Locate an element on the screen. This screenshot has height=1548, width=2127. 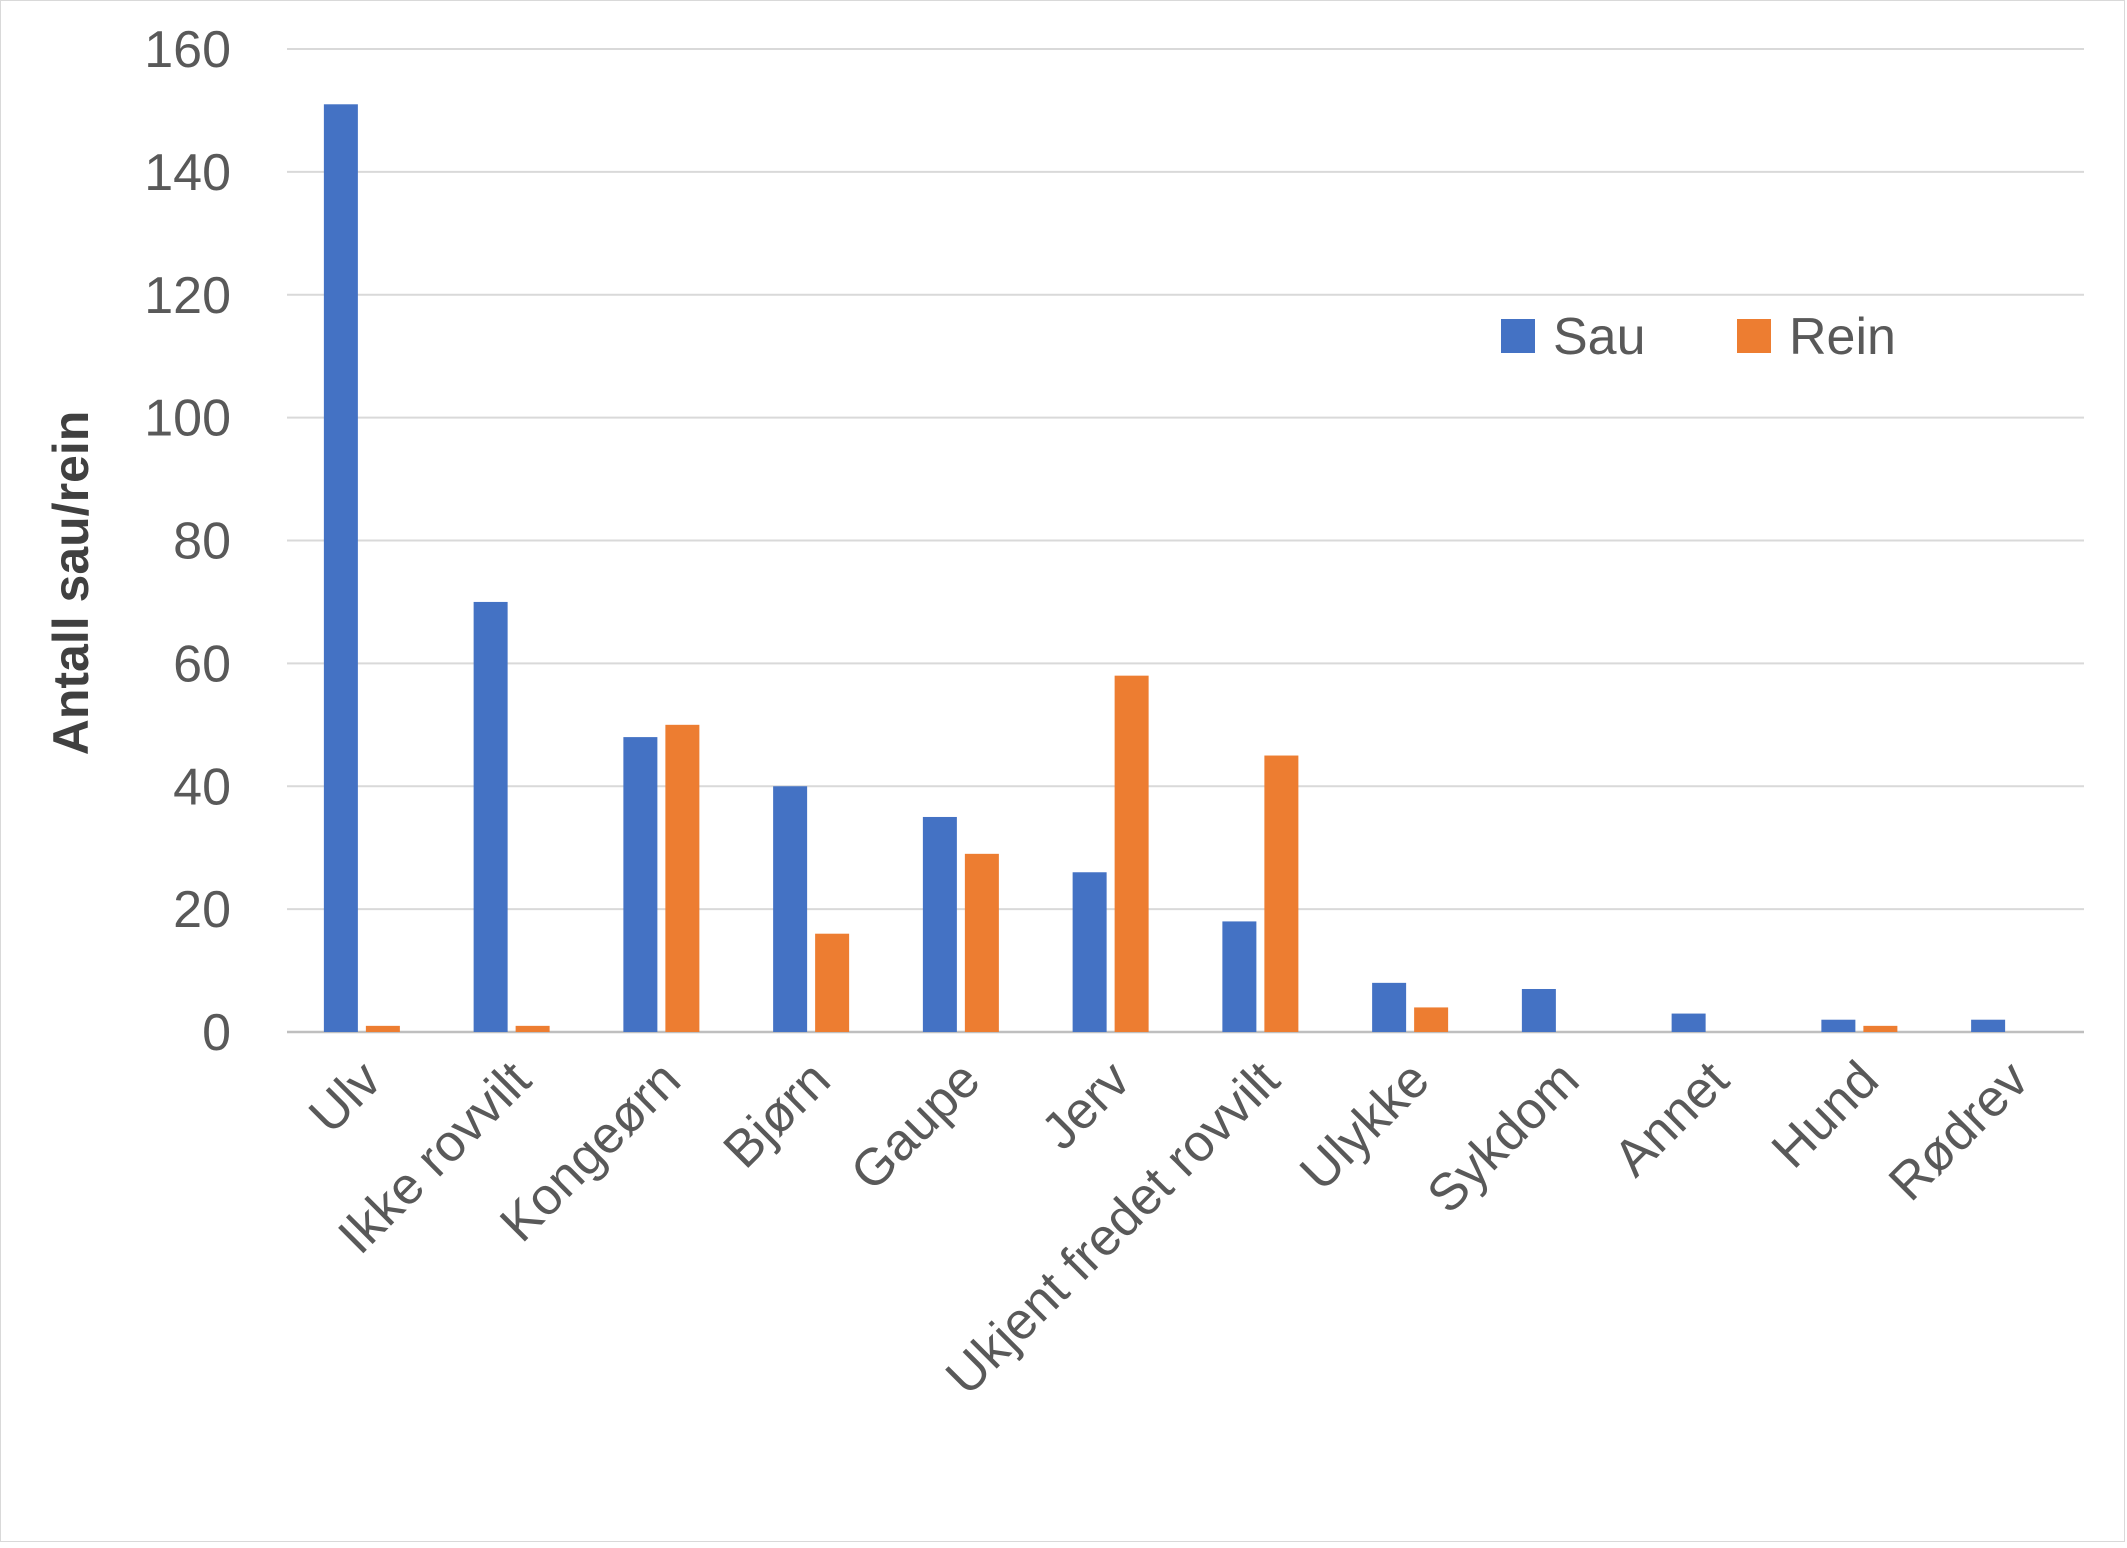
x-category-label: Rødrev is located at coordinates (1959, 1131).